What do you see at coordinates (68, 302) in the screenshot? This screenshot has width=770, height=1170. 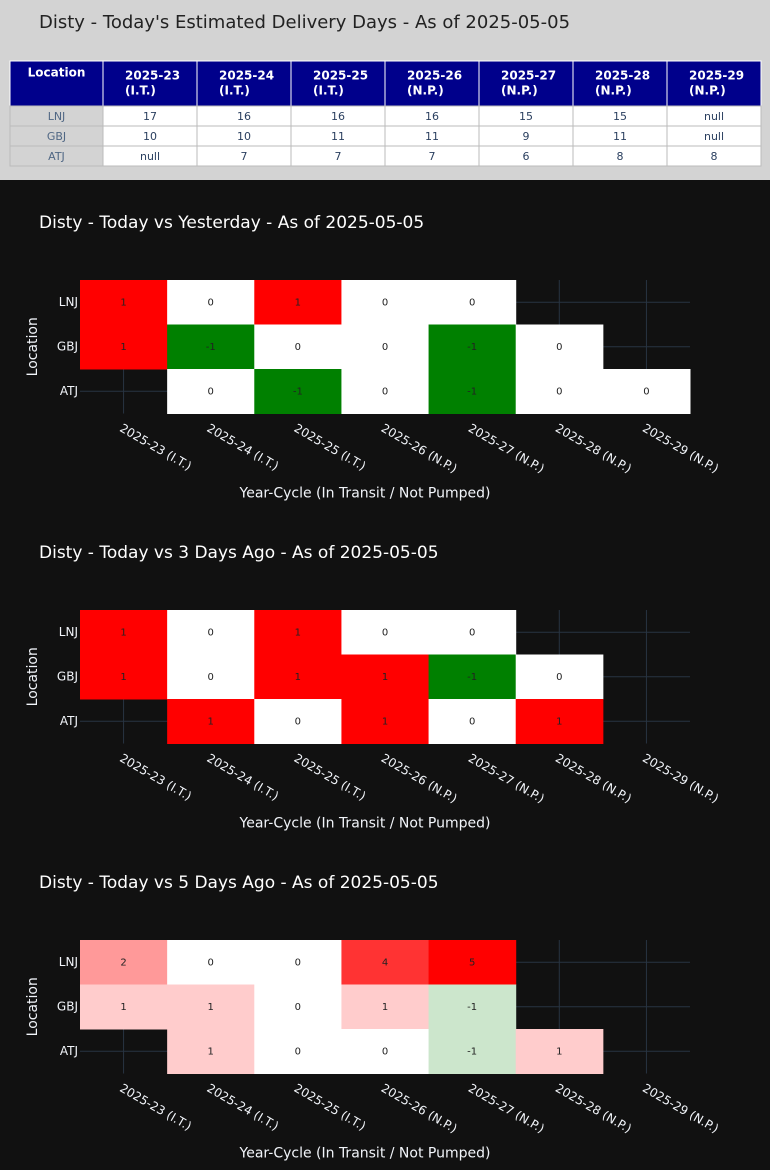 I see `y-tick-label: LNJ` at bounding box center [68, 302].